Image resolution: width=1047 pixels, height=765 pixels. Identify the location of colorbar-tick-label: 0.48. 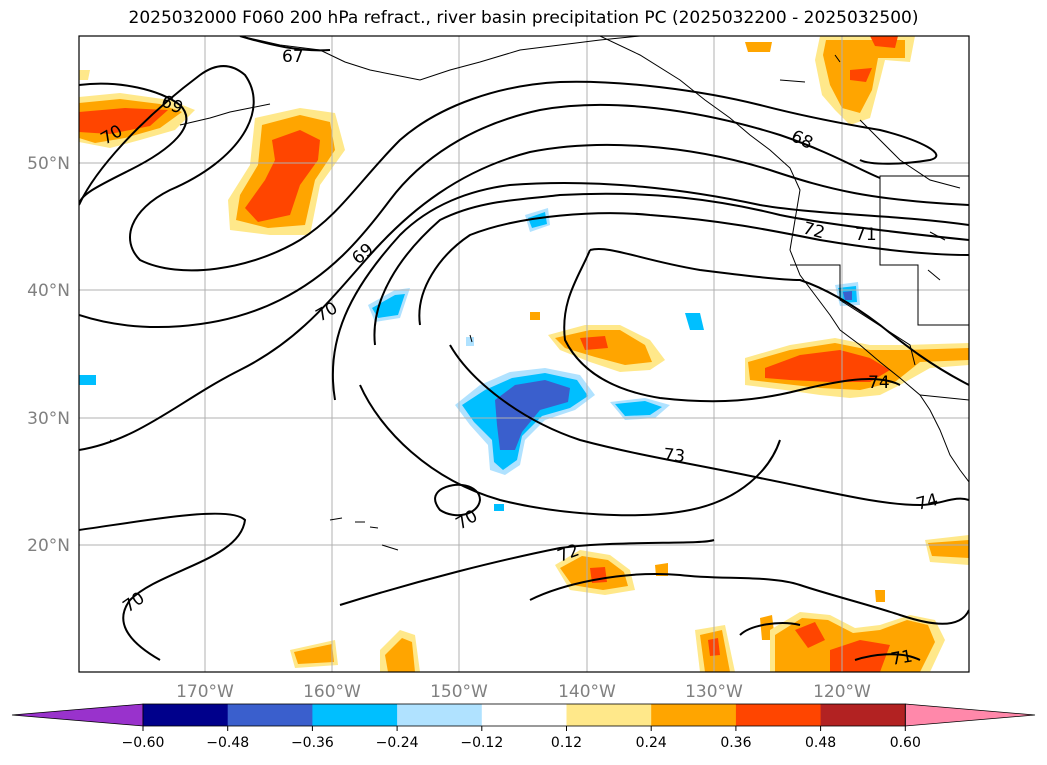
(820, 743).